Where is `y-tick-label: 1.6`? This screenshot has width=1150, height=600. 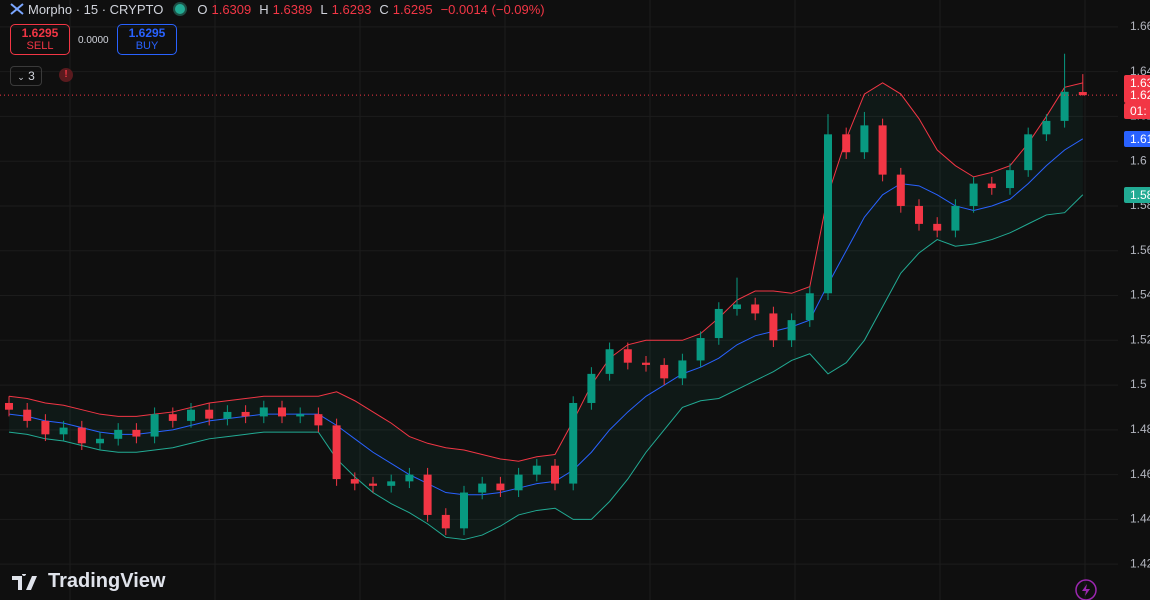
y-tick-label: 1.6 is located at coordinates (1138, 160).